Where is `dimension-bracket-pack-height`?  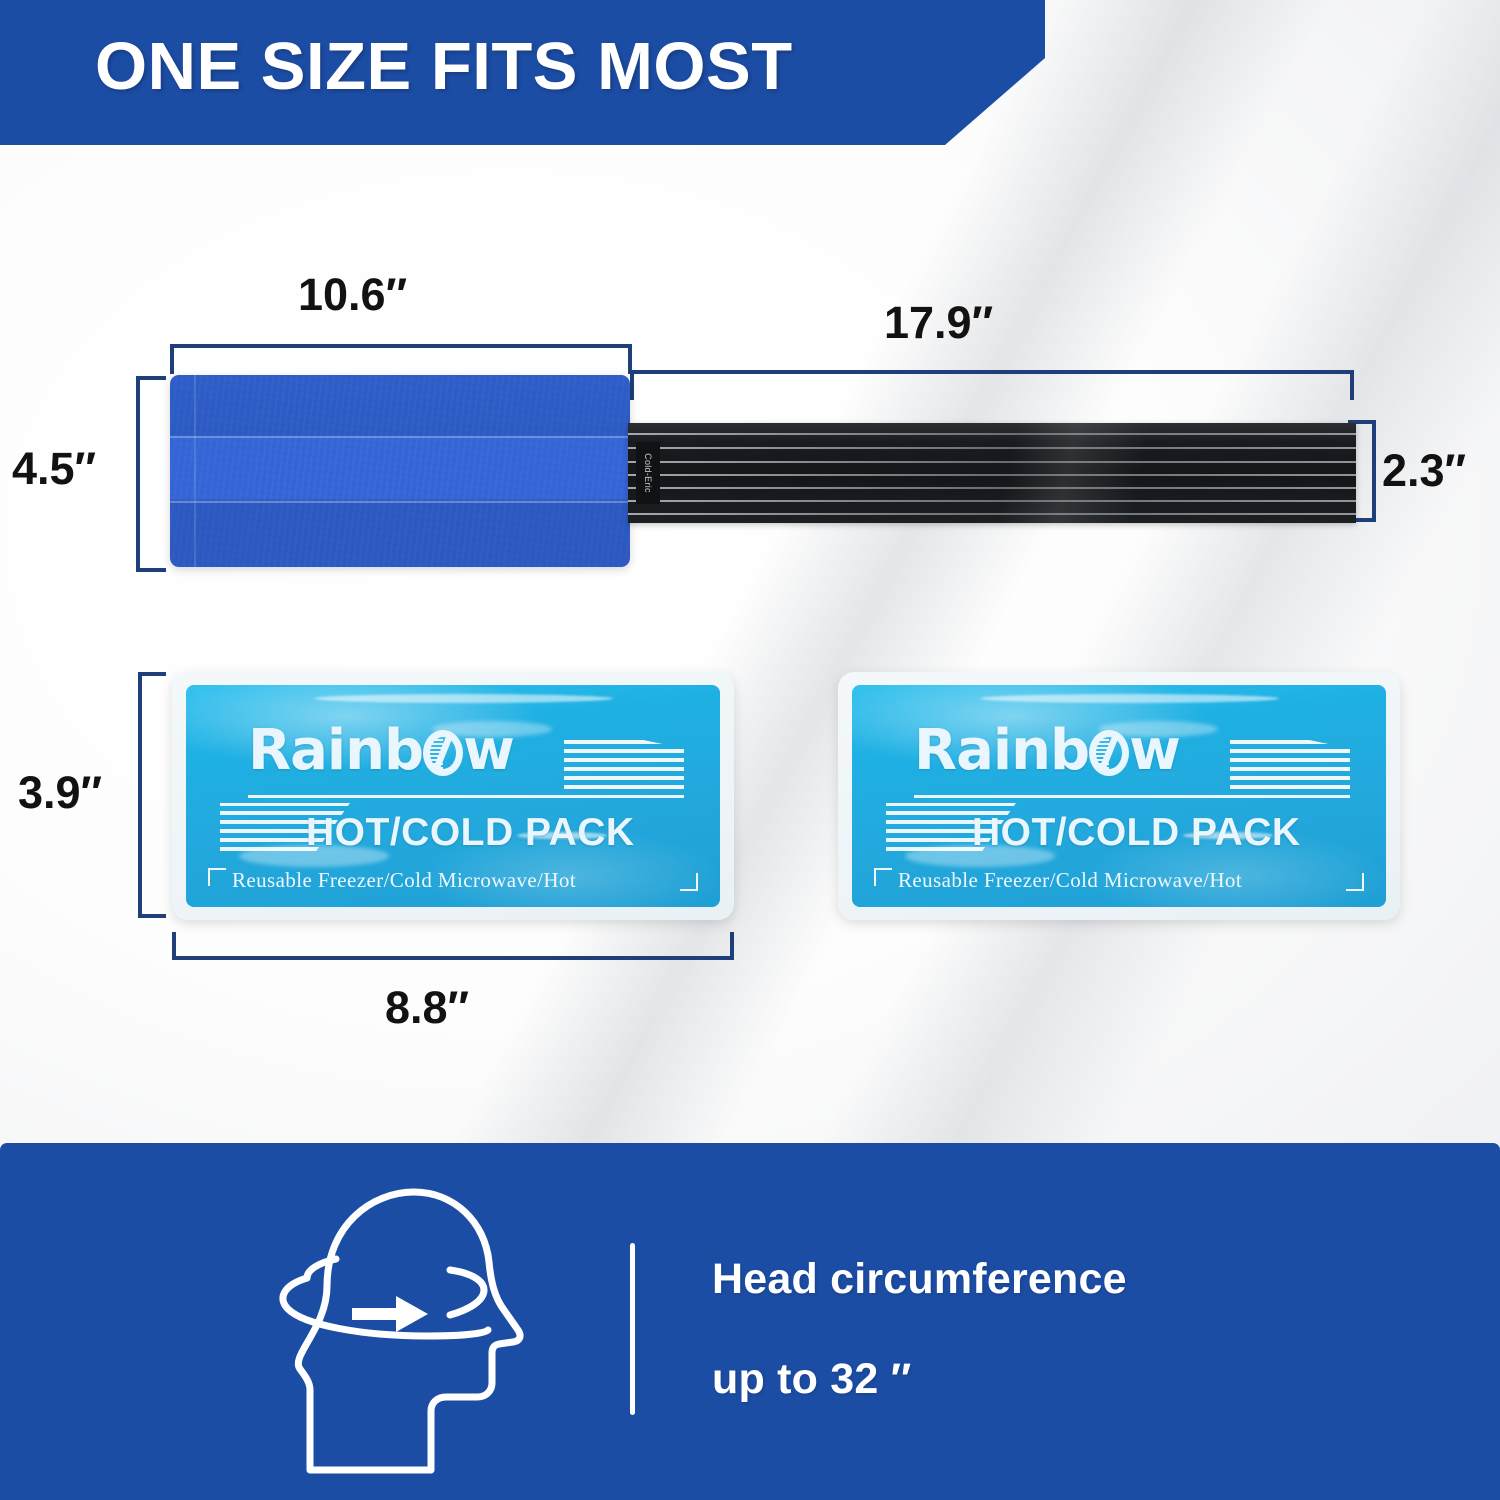
dimension-bracket-pack-height is located at coordinates (152, 795).